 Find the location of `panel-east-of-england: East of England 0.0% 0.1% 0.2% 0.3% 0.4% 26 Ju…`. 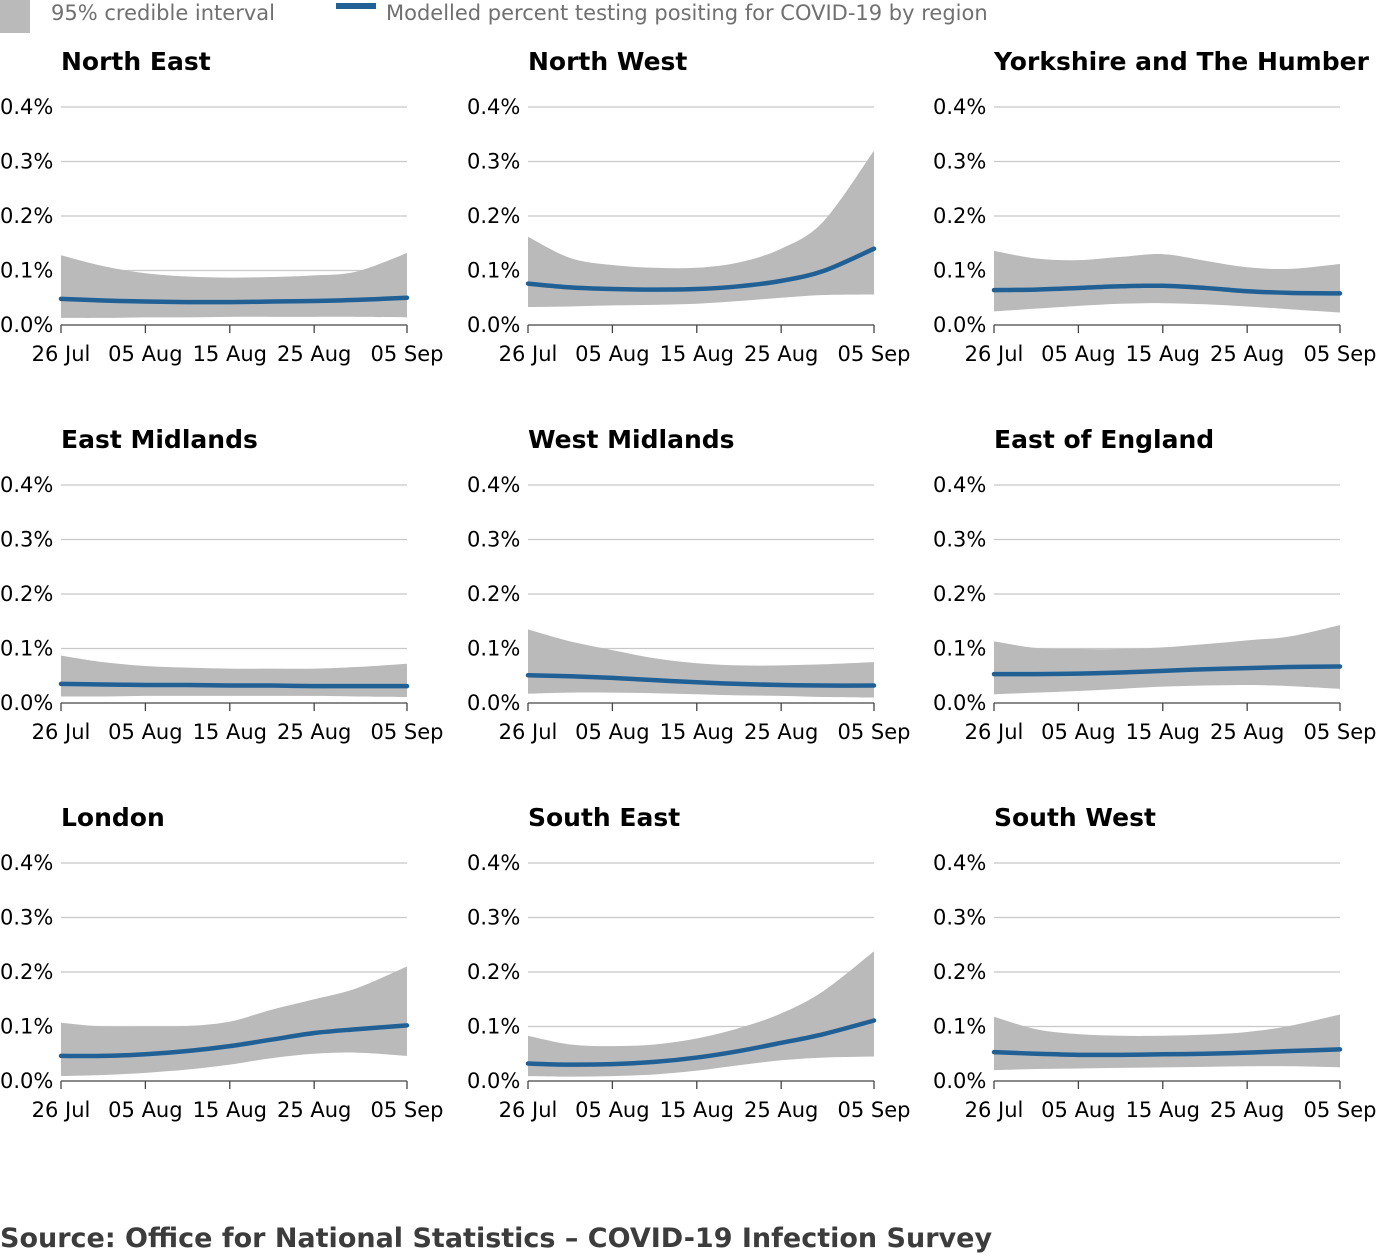

panel-east-of-england: East of England 0.0% 0.1% 0.2% 0.3% 0.4% 26 Ju… is located at coordinates (1154, 584).